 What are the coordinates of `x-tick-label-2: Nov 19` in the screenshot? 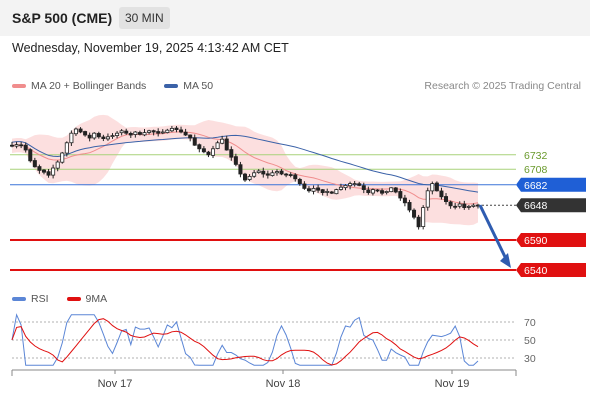 It's located at (452, 384).